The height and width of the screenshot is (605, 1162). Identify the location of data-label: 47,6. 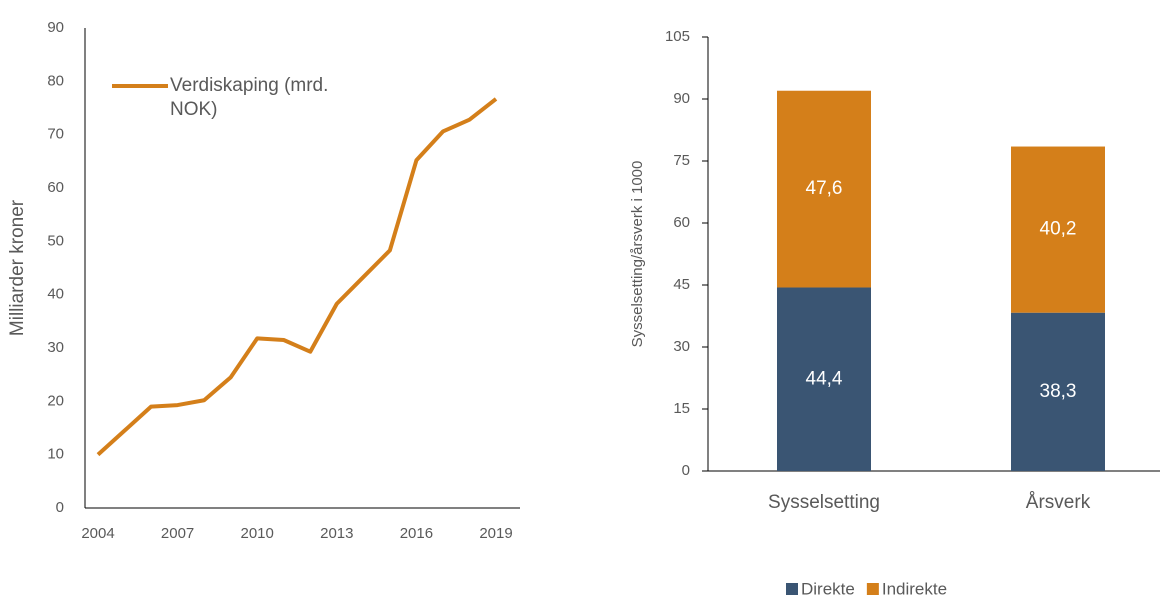
(824, 188).